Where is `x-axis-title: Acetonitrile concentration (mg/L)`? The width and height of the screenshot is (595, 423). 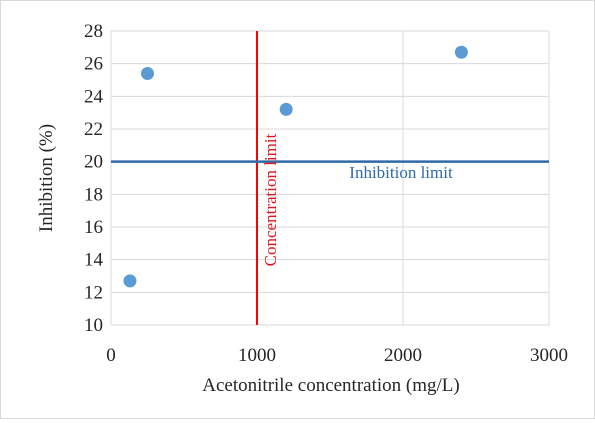 x-axis-title: Acetonitrile concentration (mg/L) is located at coordinates (330, 385).